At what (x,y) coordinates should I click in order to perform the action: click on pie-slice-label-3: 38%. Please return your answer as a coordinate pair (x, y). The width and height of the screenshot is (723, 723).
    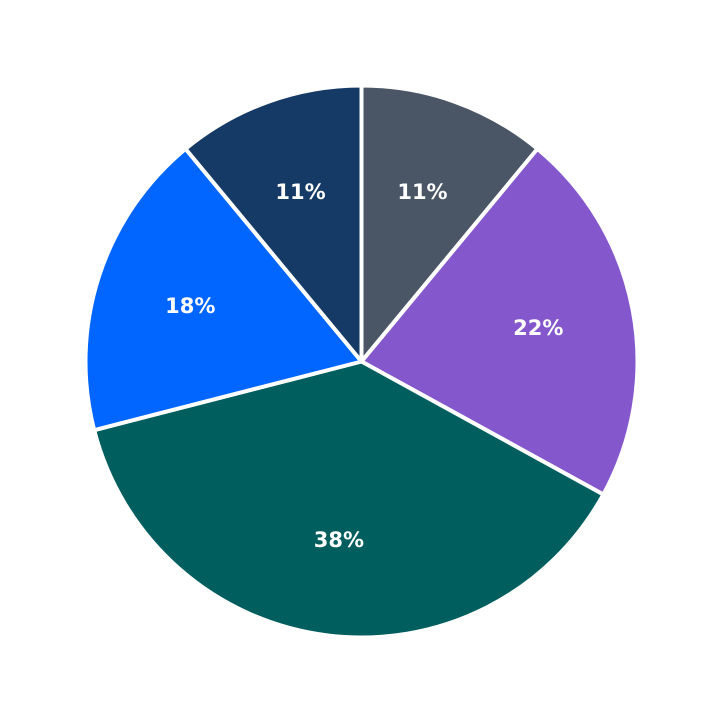
    Looking at the image, I should click on (339, 540).